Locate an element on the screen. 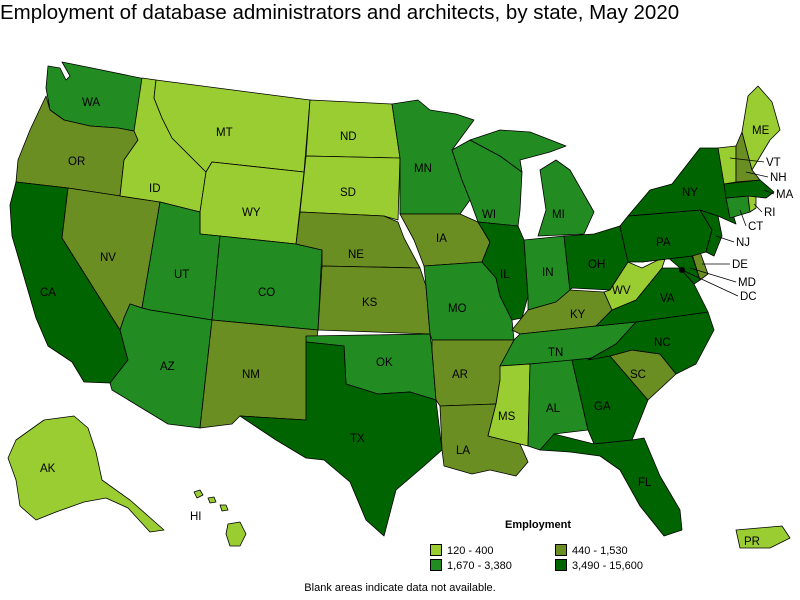  legend-item-bin-0: 120 - 400 is located at coordinates (461, 551).